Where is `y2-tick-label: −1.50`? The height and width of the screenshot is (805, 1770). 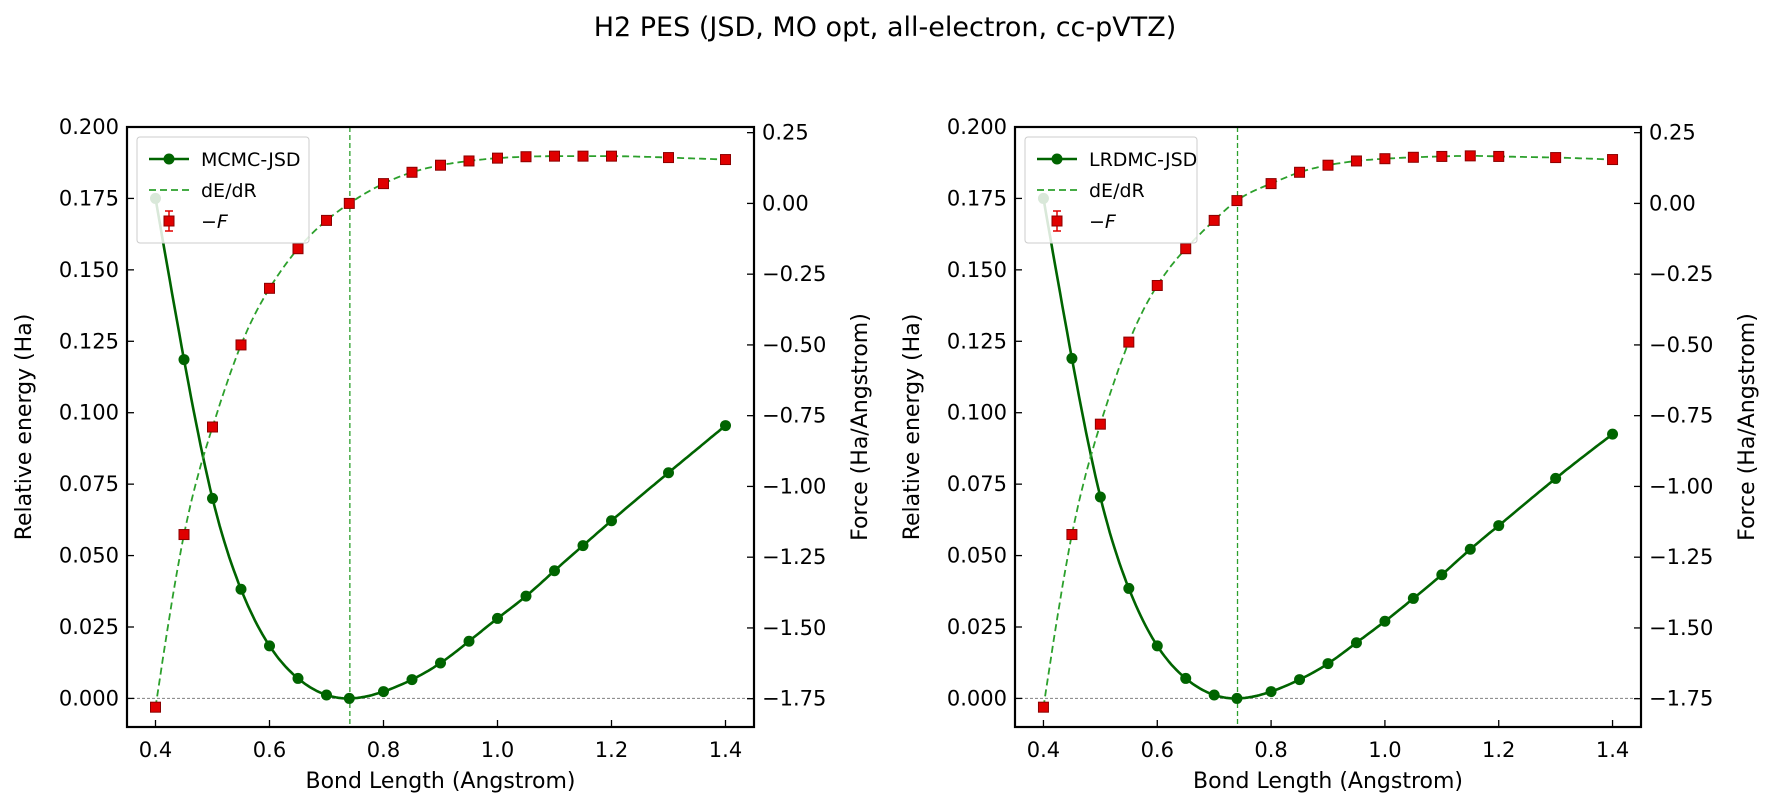
y2-tick-label: −1.50 is located at coordinates (794, 628).